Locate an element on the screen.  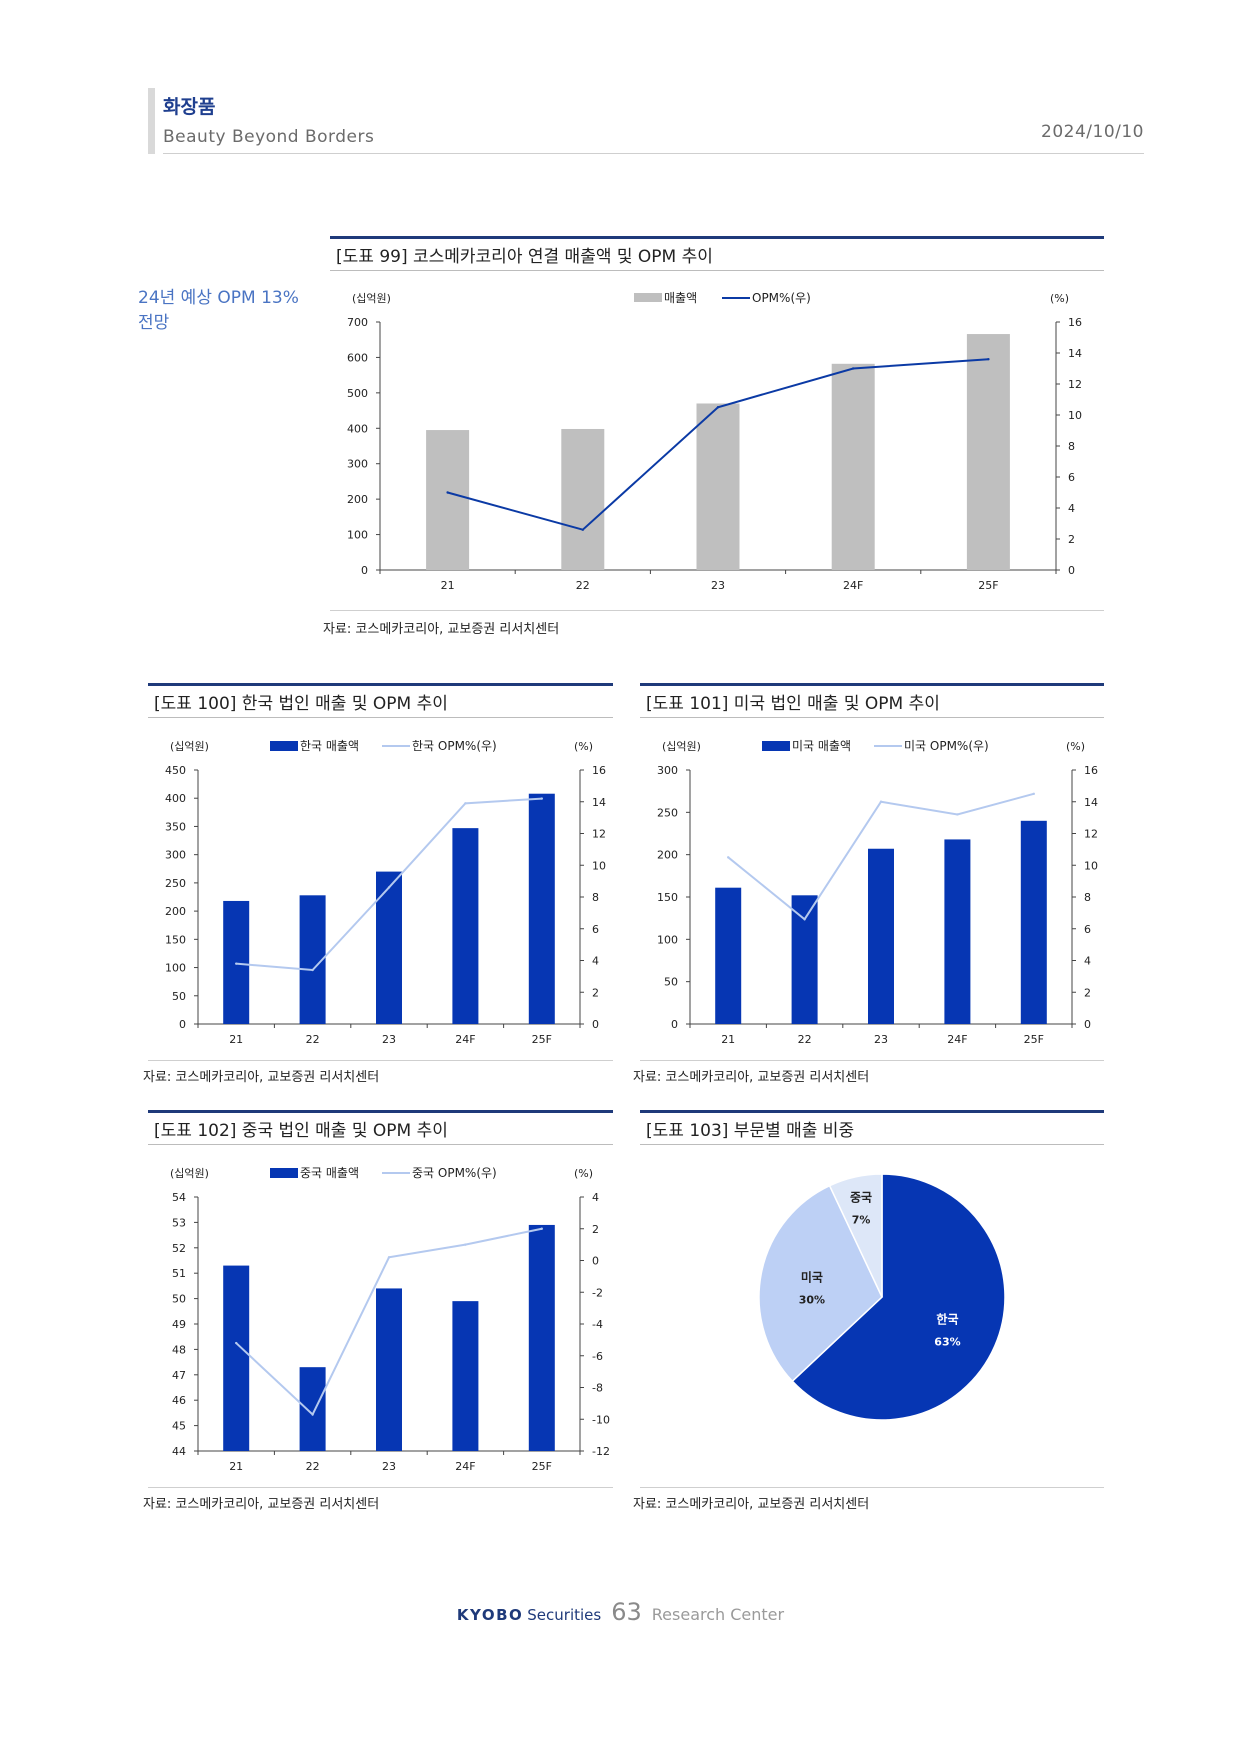
fig100-right-tick-label: 6 is located at coordinates (595, 929).